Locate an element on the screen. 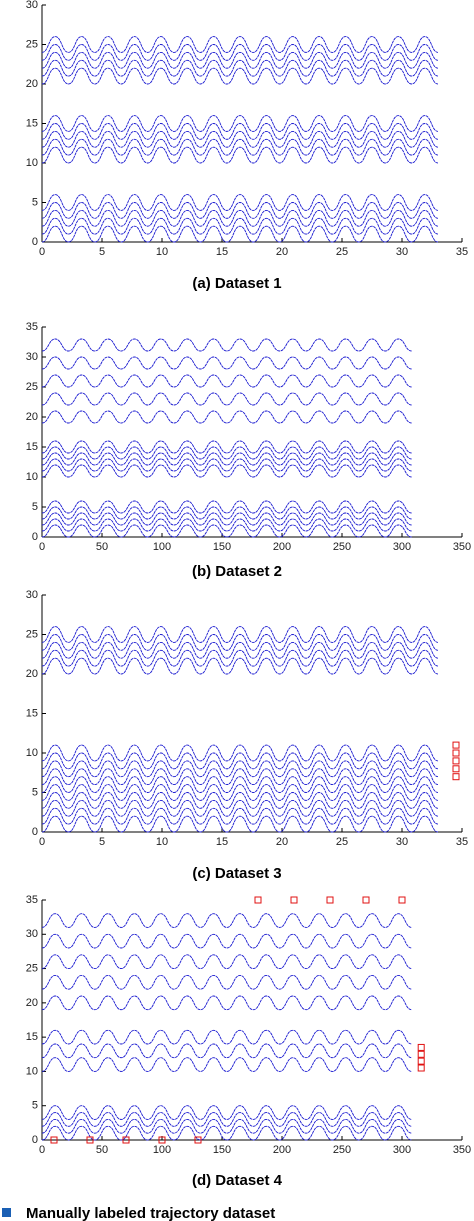 Image resolution: width=474 pixels, height=1221 pixels. subfigure-caption: (d) Dataset 4 is located at coordinates (237, 1180).